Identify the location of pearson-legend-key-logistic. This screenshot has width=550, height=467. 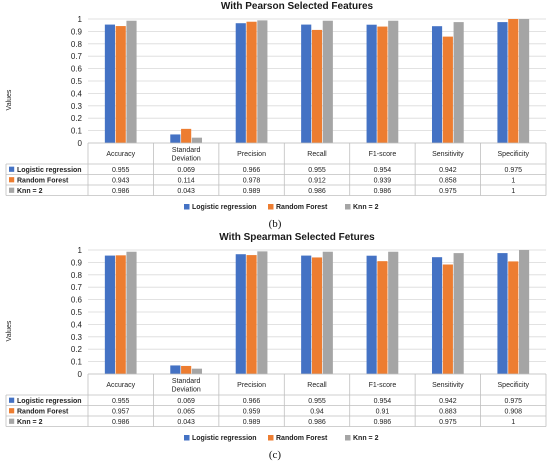
(12, 169).